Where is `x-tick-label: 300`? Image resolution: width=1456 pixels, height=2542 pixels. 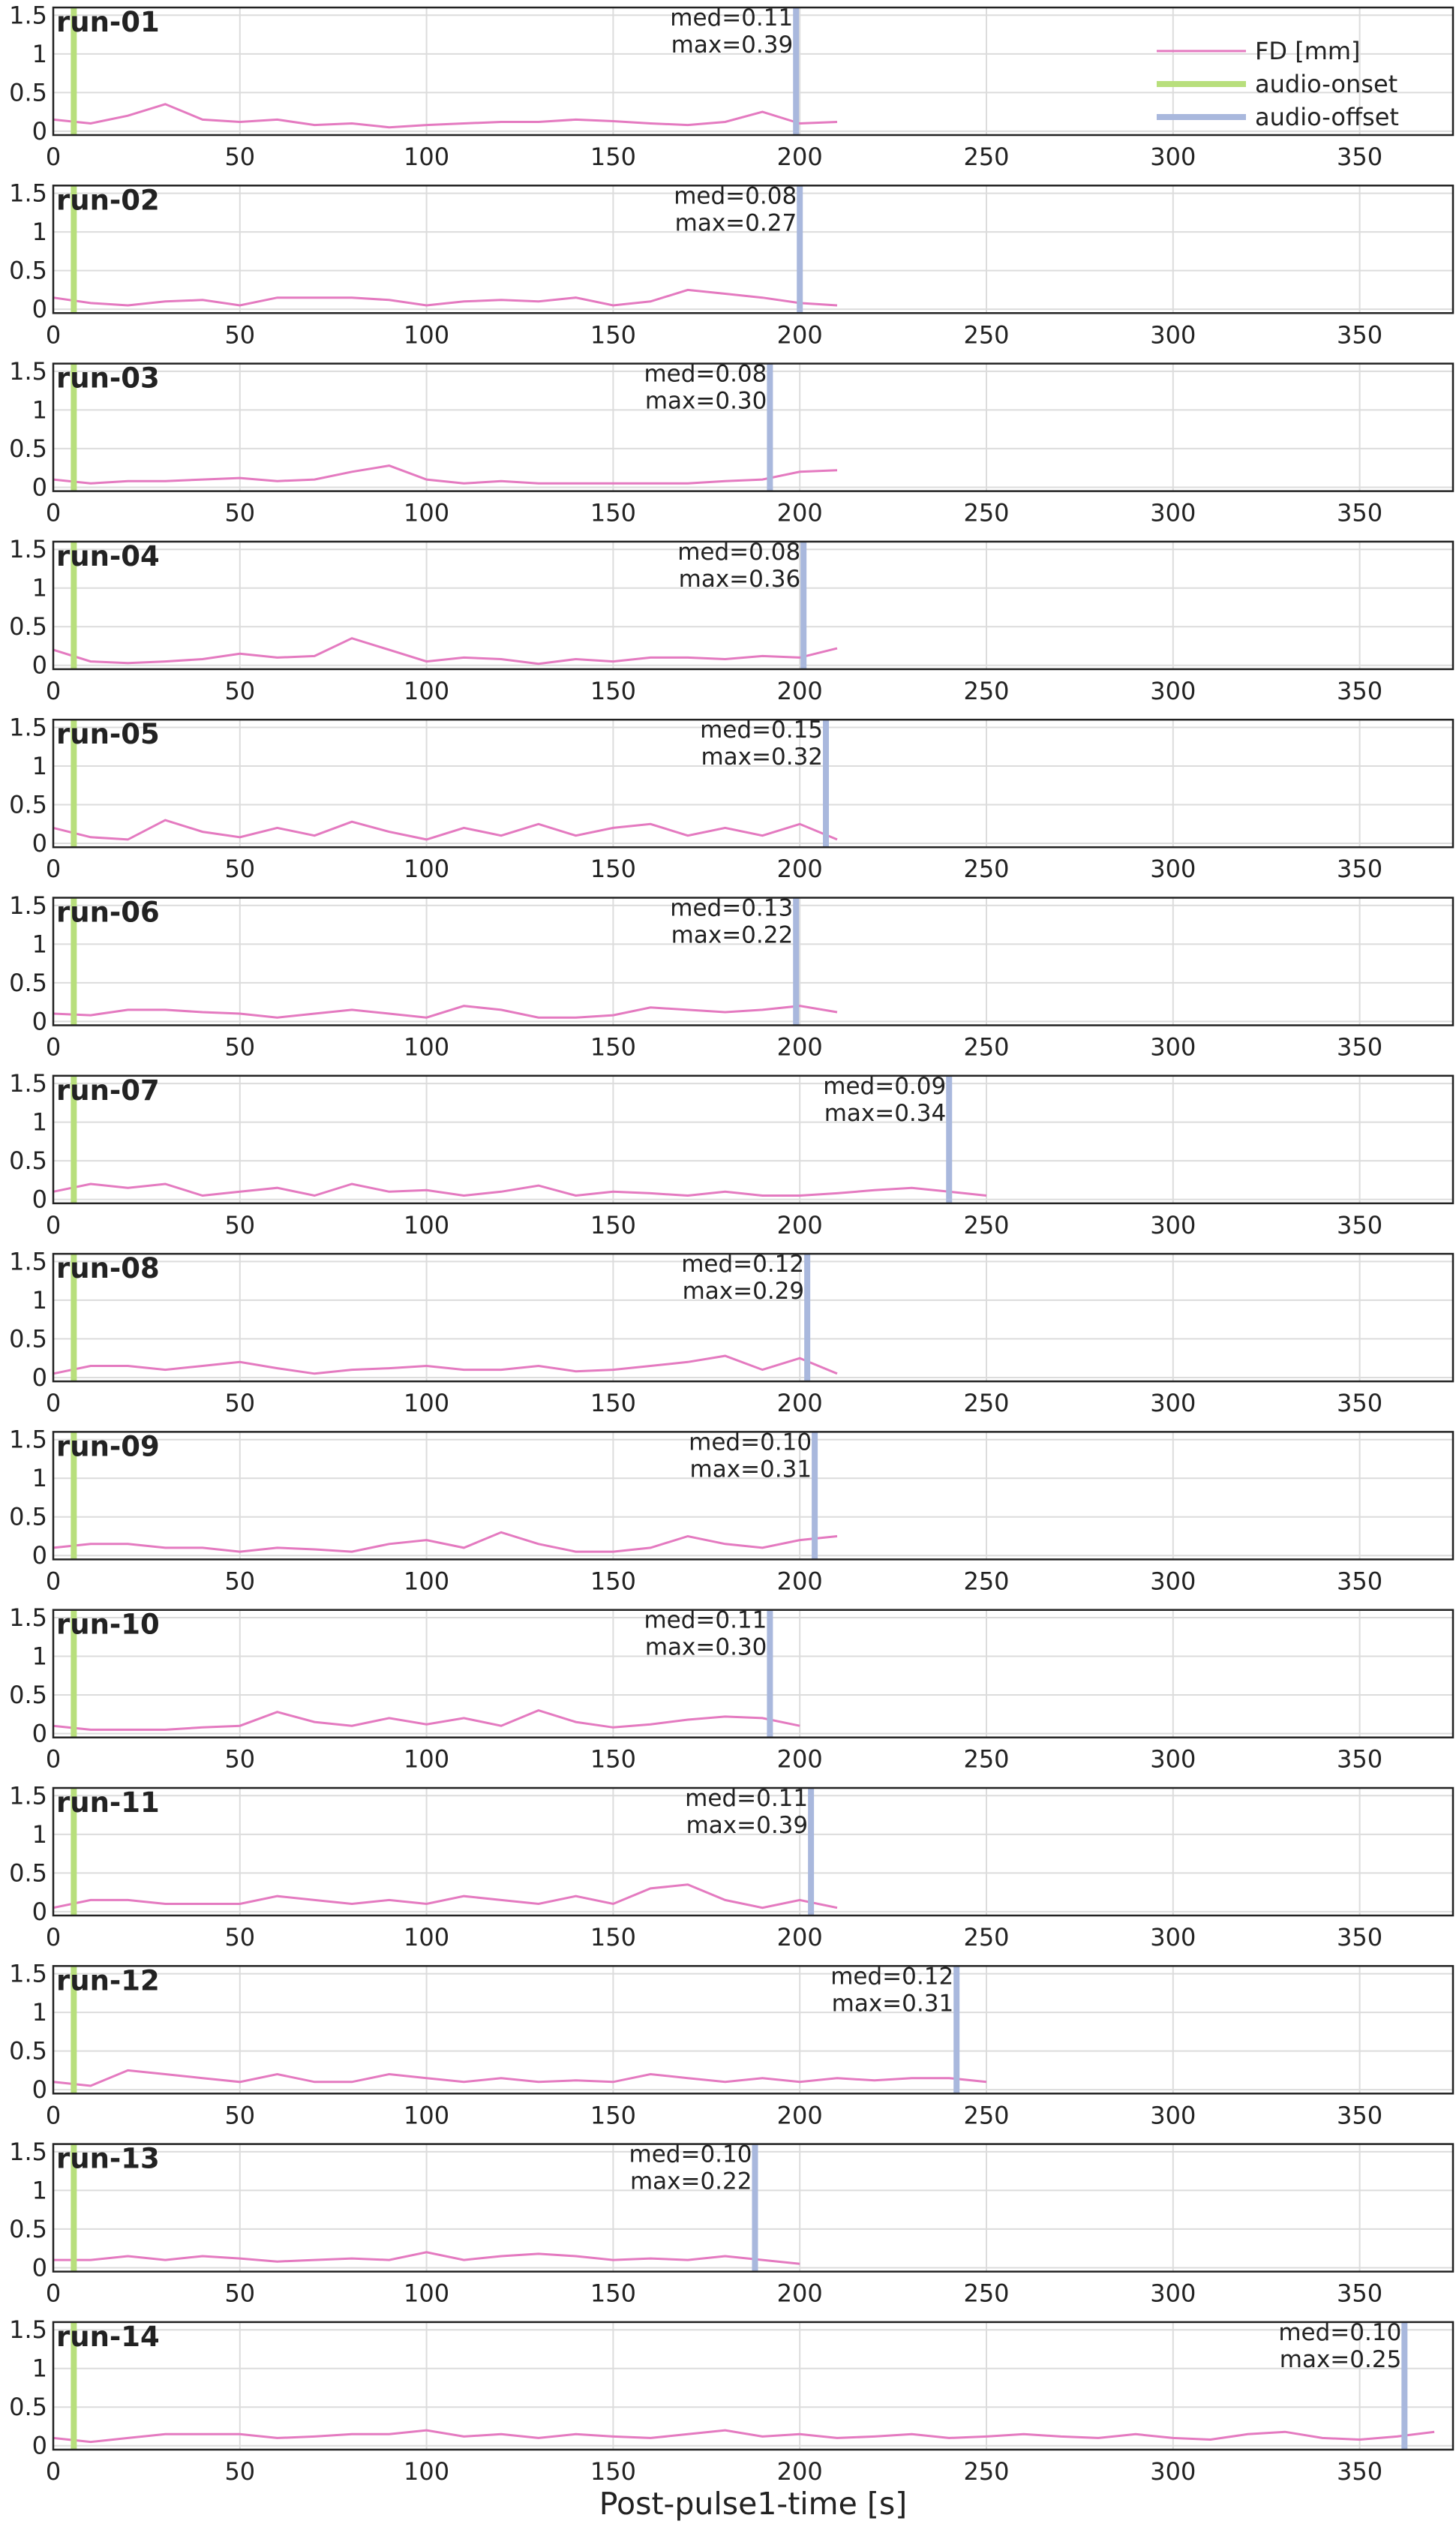 x-tick-label: 300 is located at coordinates (1173, 1937).